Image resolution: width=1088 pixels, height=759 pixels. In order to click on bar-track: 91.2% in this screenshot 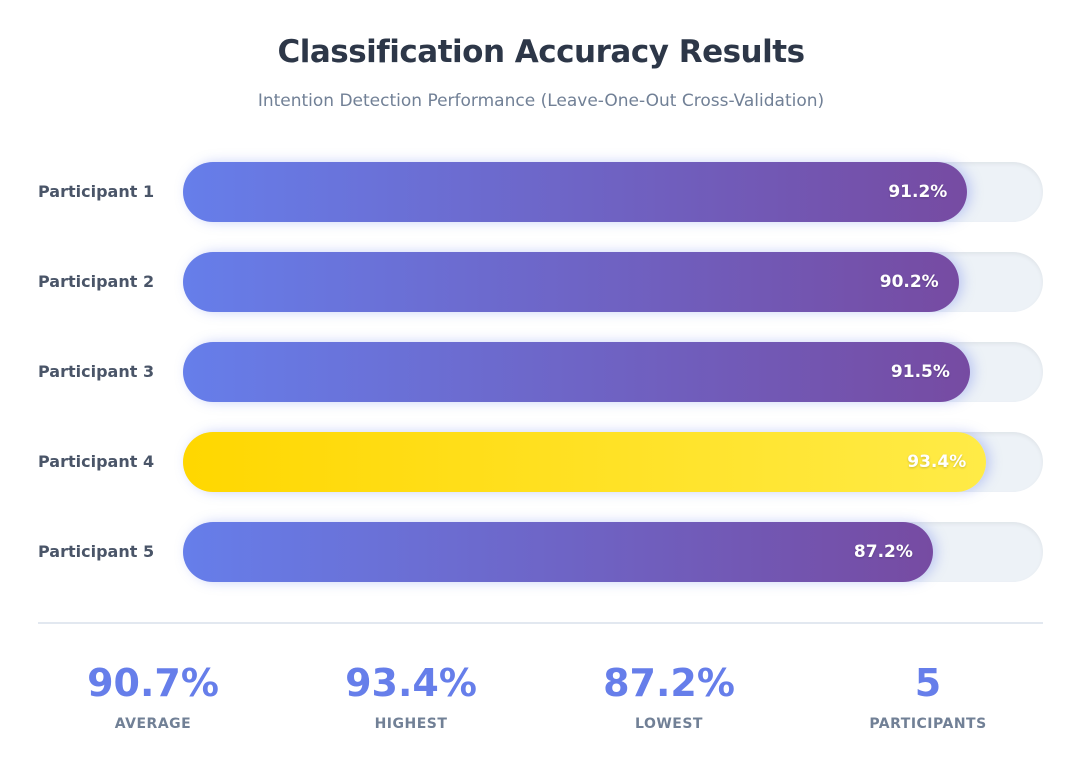, I will do `click(613, 192)`.